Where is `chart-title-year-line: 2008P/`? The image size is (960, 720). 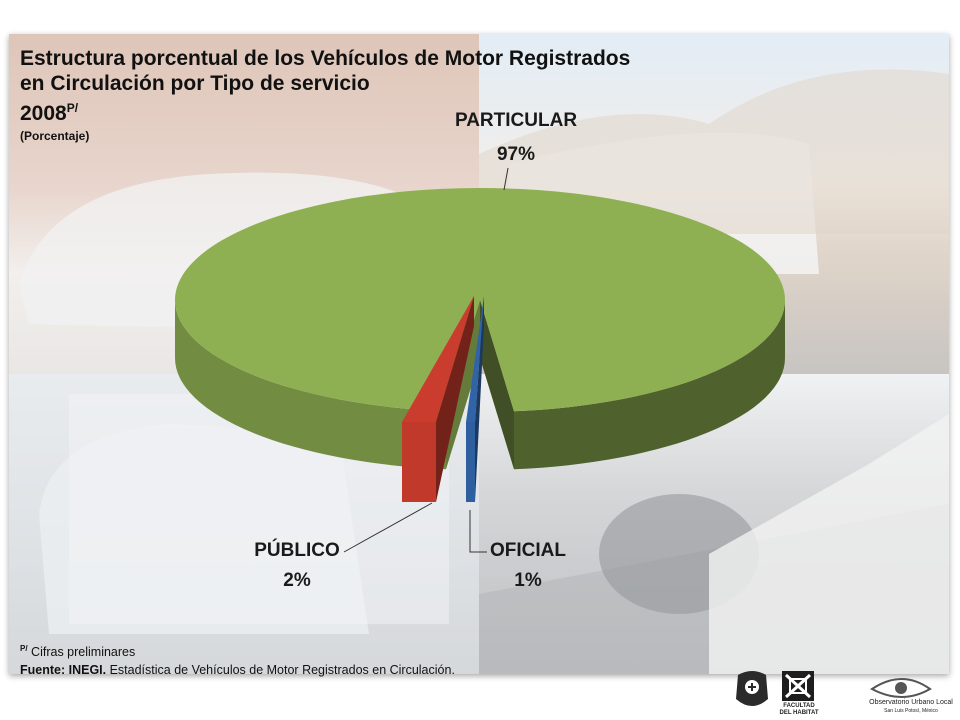 chart-title-year-line: 2008P/ is located at coordinates (325, 111).